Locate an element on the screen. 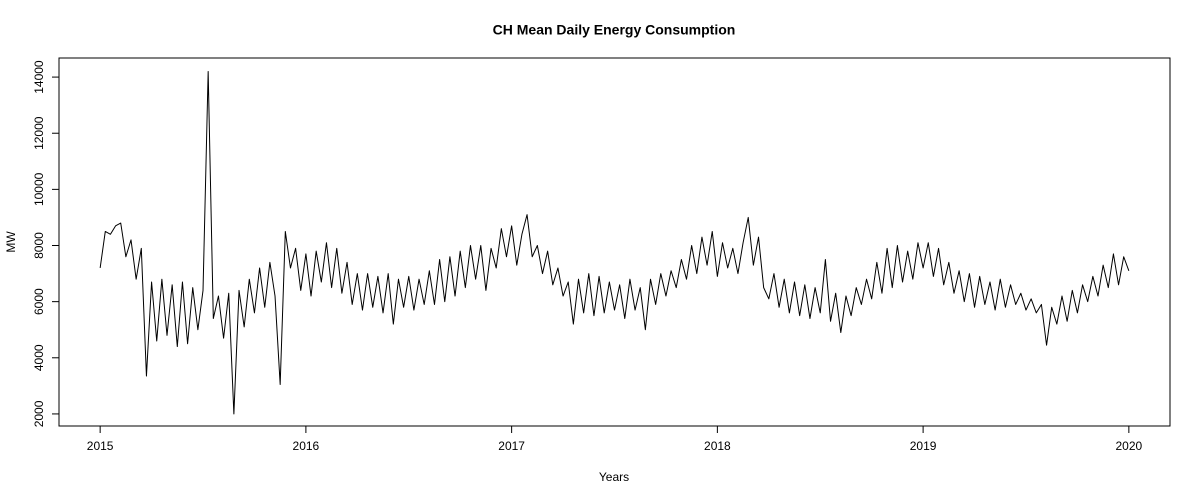  y-tick-label: 8000 is located at coordinates (39, 245).